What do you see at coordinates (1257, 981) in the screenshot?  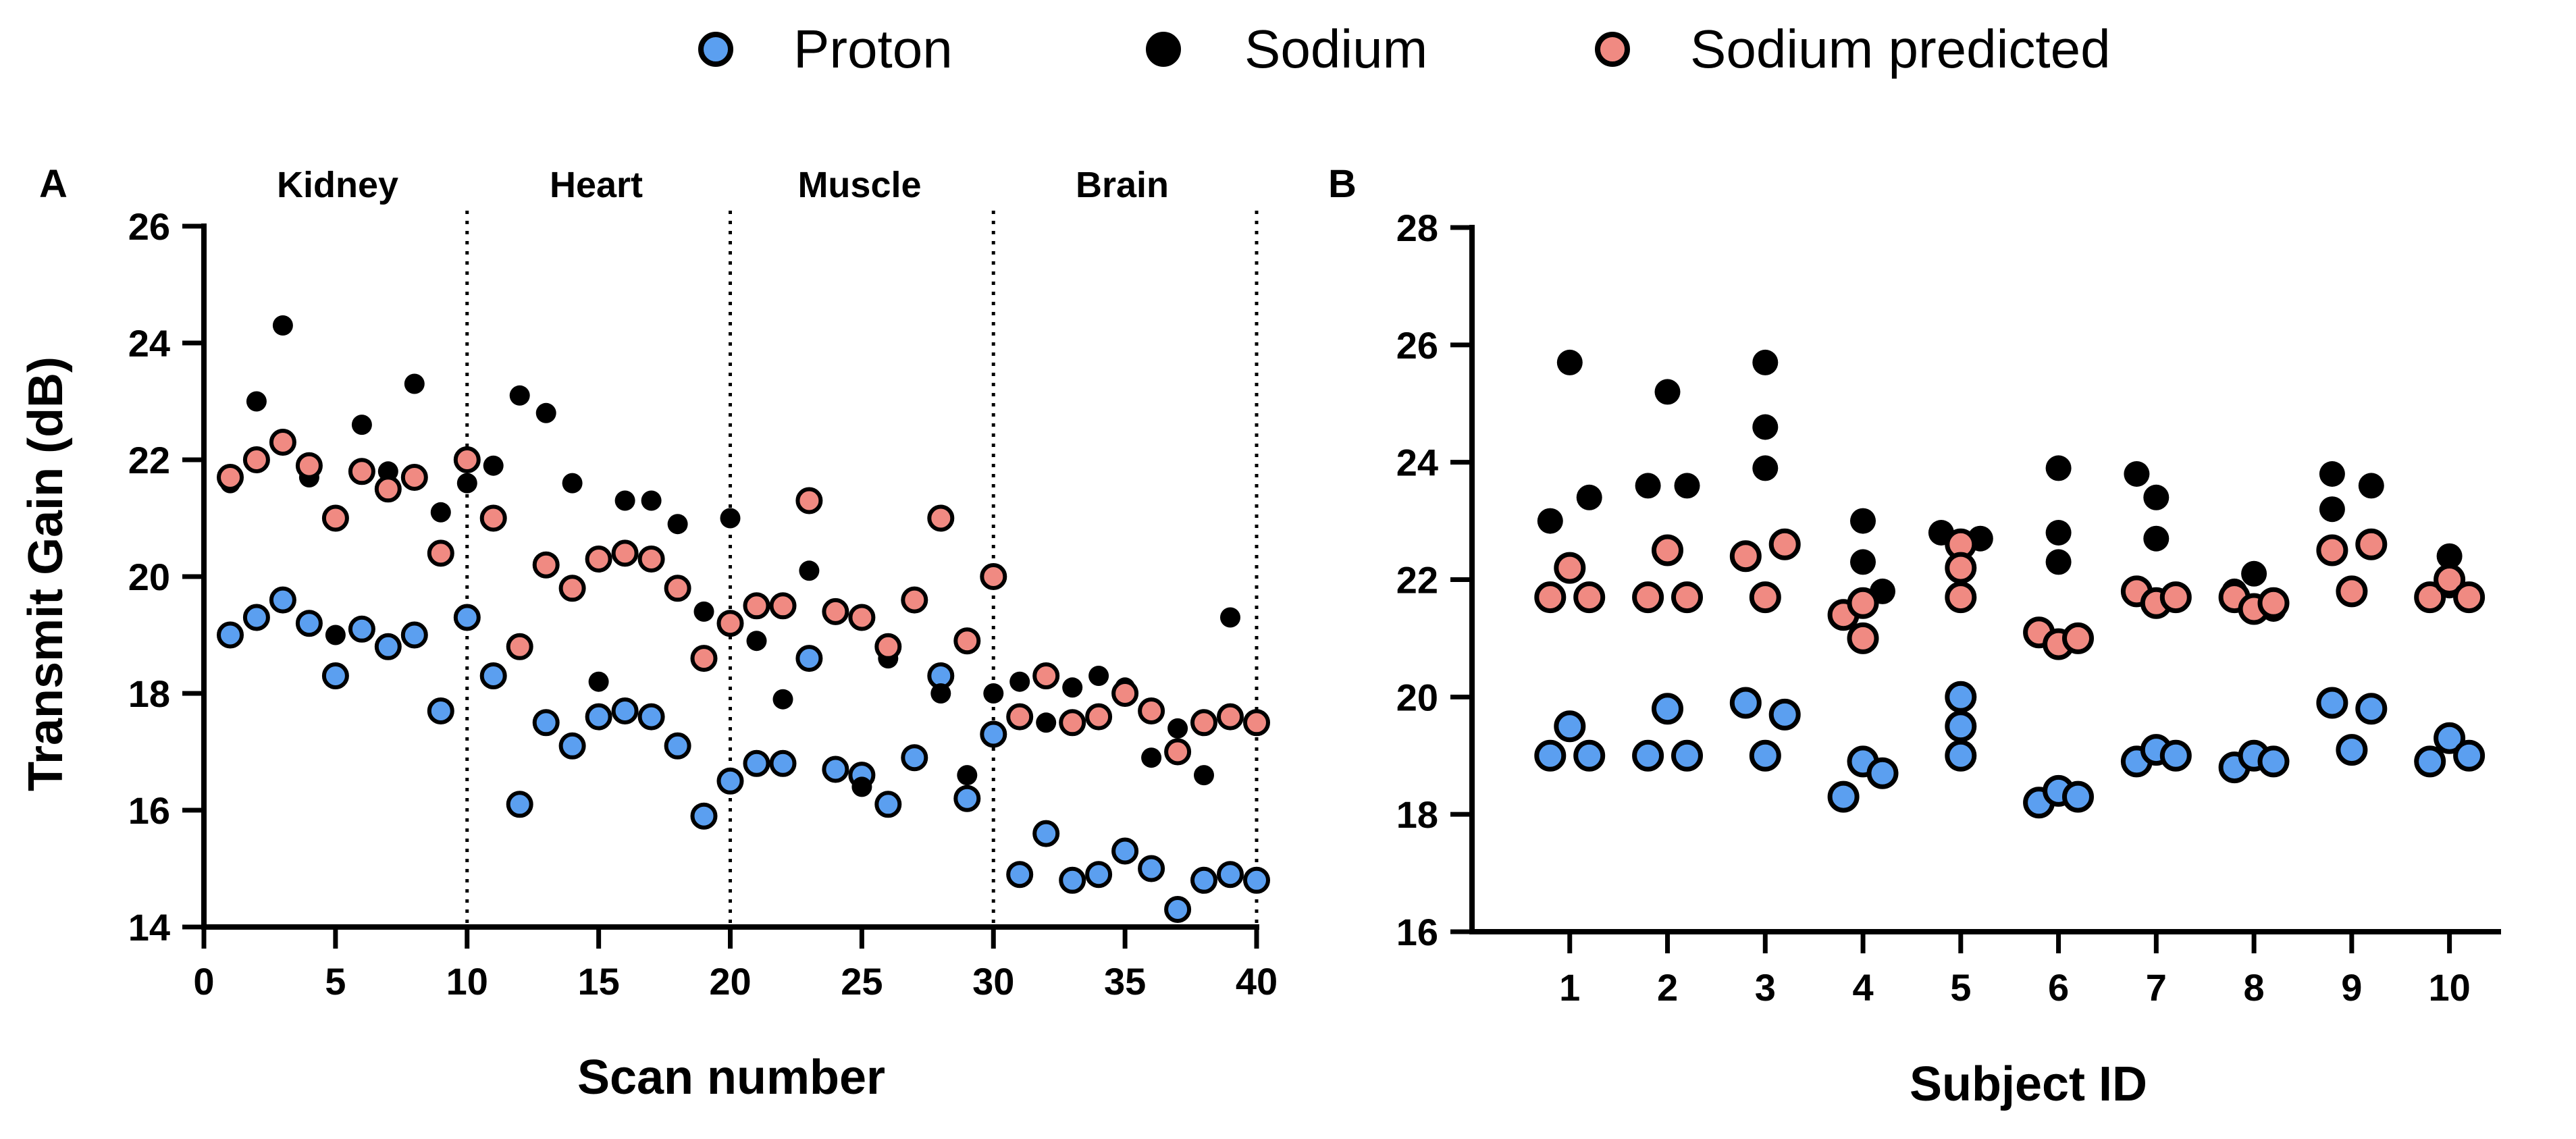 I see `panel-a-x-tick-label-40: 40` at bounding box center [1257, 981].